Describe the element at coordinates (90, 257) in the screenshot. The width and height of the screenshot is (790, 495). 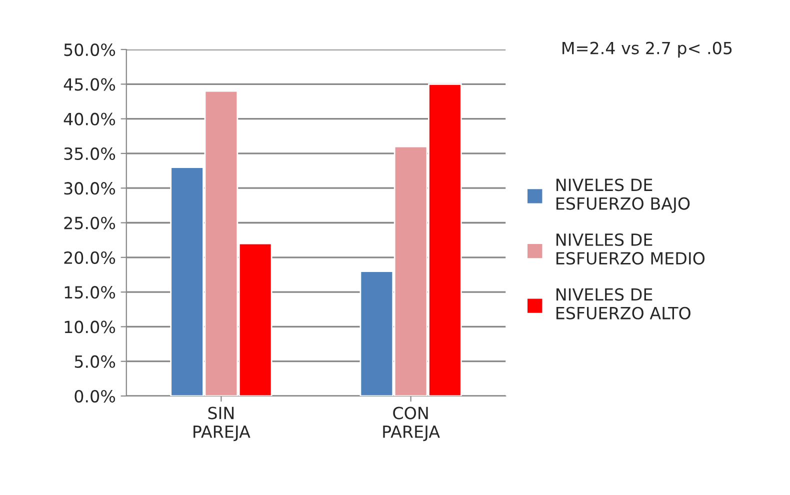
I see `y-tick-label: 20.0%` at that location.